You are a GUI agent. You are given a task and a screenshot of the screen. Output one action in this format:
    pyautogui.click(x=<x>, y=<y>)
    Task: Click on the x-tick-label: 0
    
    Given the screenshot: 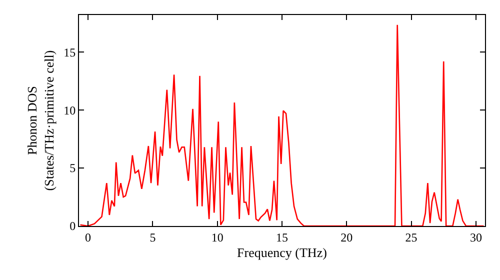 What is the action you would take?
    pyautogui.click(x=88, y=237)
    